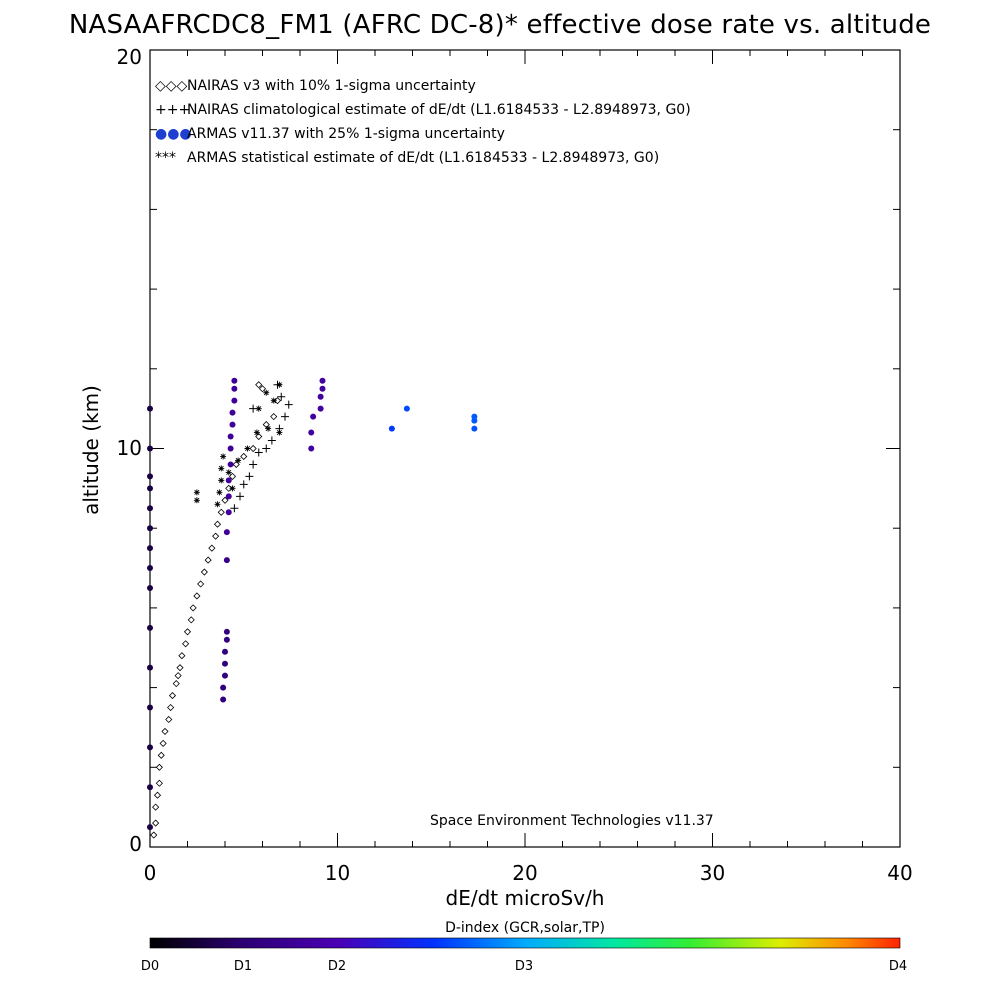 The height and width of the screenshot is (1000, 1000). I want to click on x-tick-label: 10, so click(337, 873).